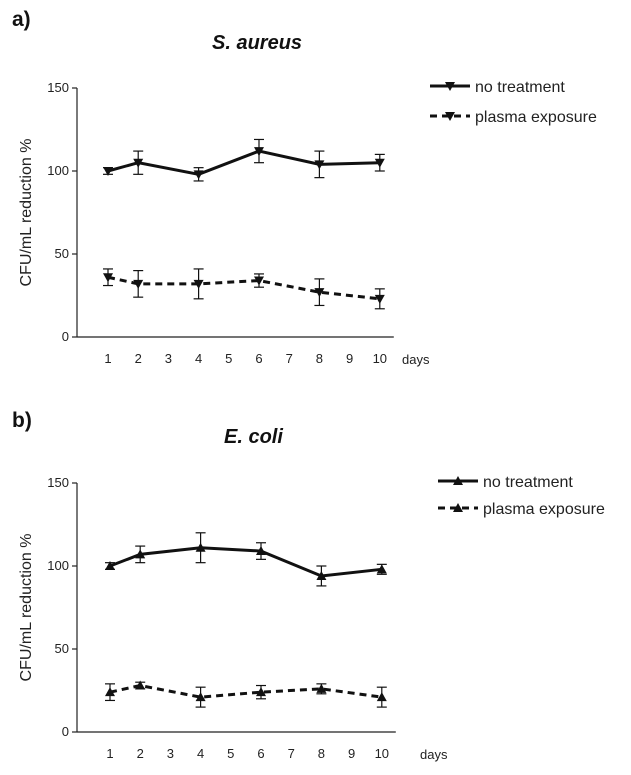 This screenshot has width=631, height=775. What do you see at coordinates (257, 43) in the screenshot?
I see `chart-title-a: S. aureus` at bounding box center [257, 43].